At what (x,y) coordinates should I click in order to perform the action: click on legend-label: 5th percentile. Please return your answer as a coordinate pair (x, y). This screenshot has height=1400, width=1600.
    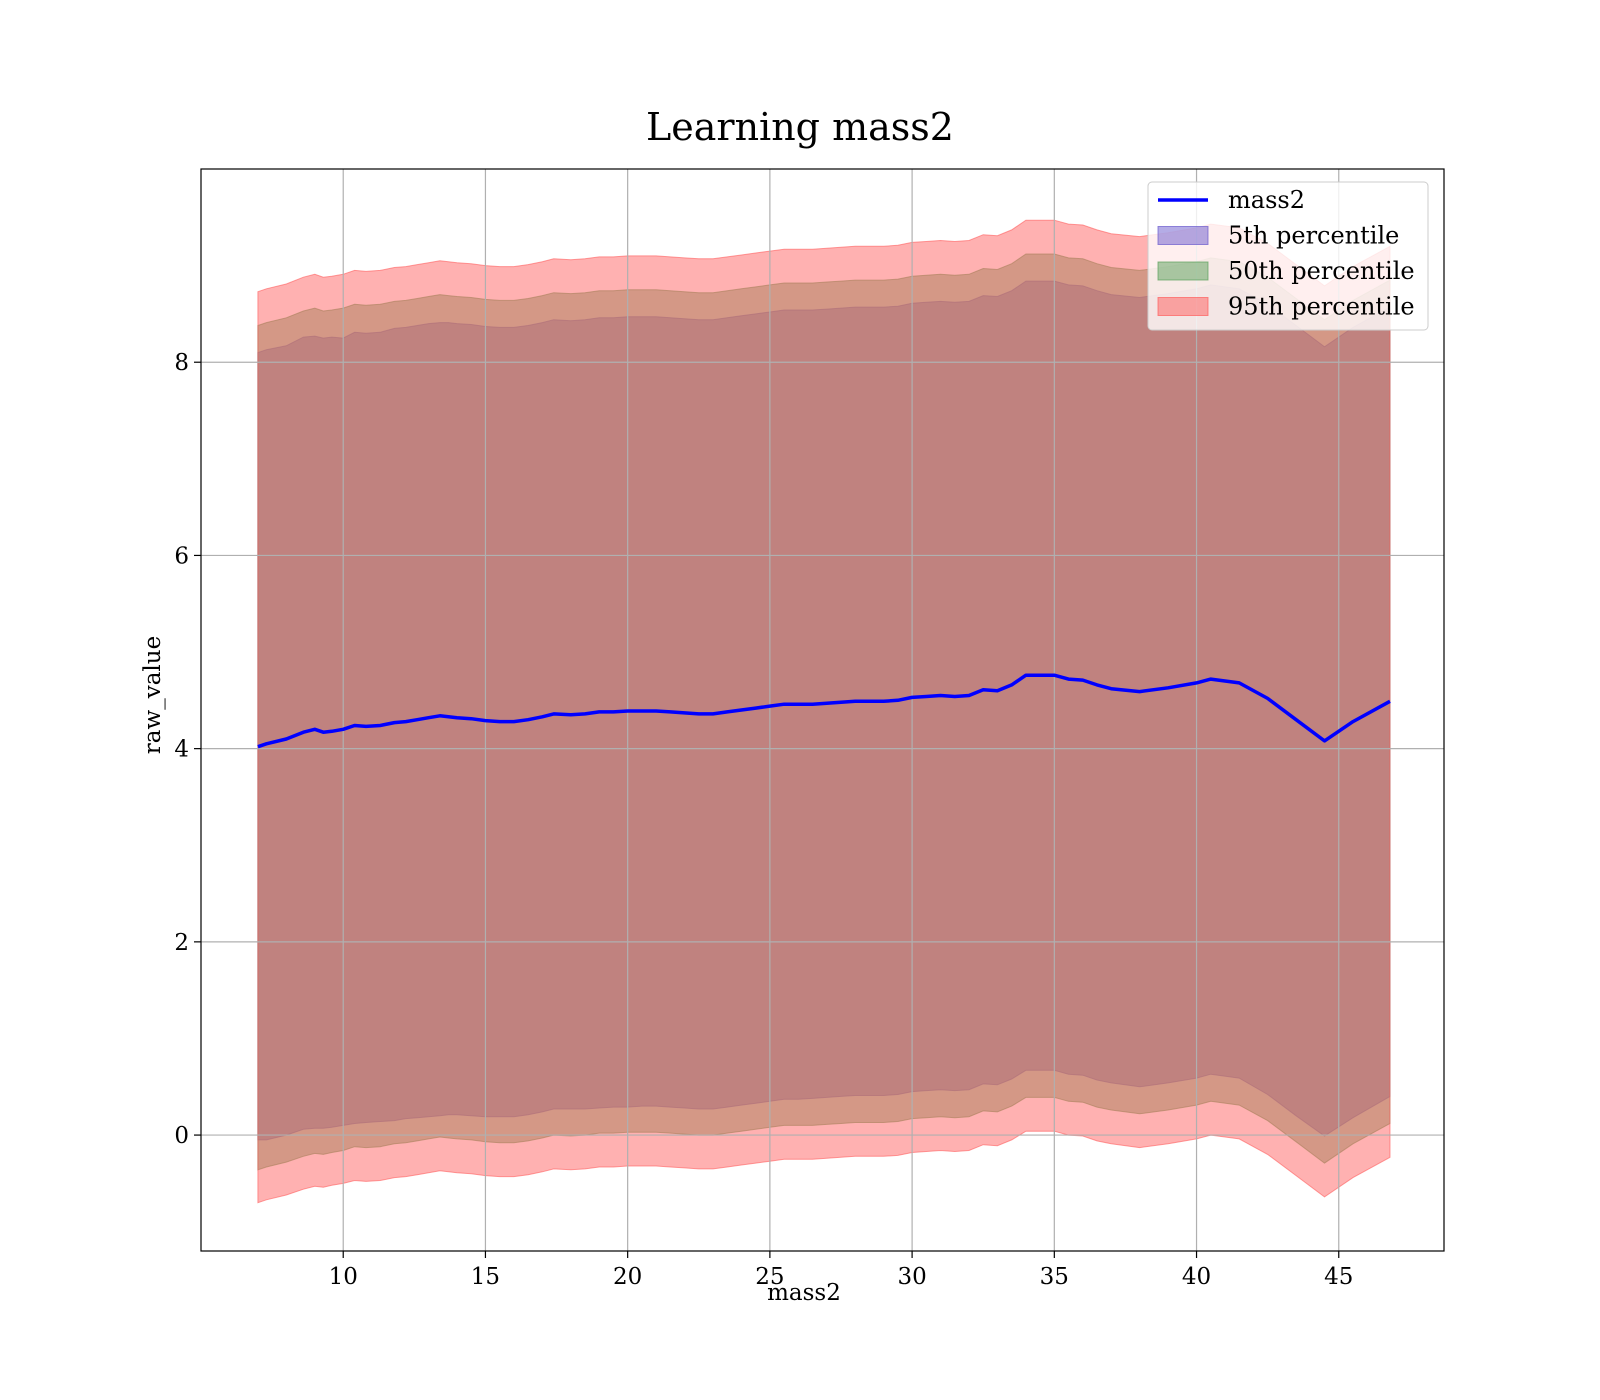
    Looking at the image, I should click on (1313, 236).